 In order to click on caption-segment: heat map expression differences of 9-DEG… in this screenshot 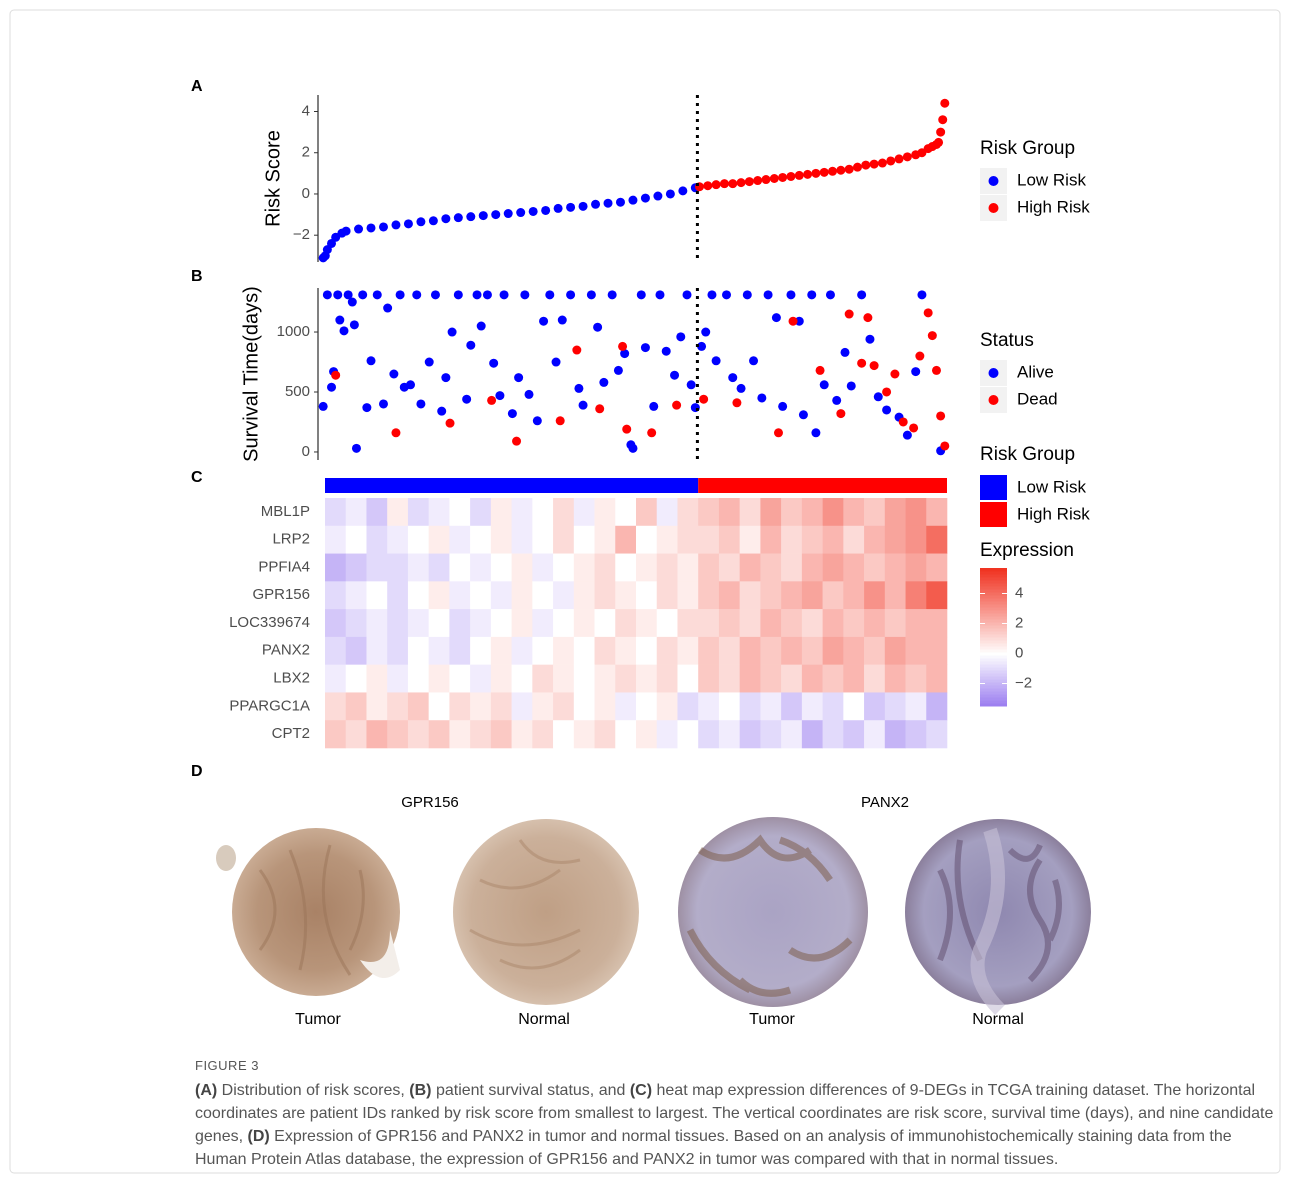, I will do `click(734, 1113)`.